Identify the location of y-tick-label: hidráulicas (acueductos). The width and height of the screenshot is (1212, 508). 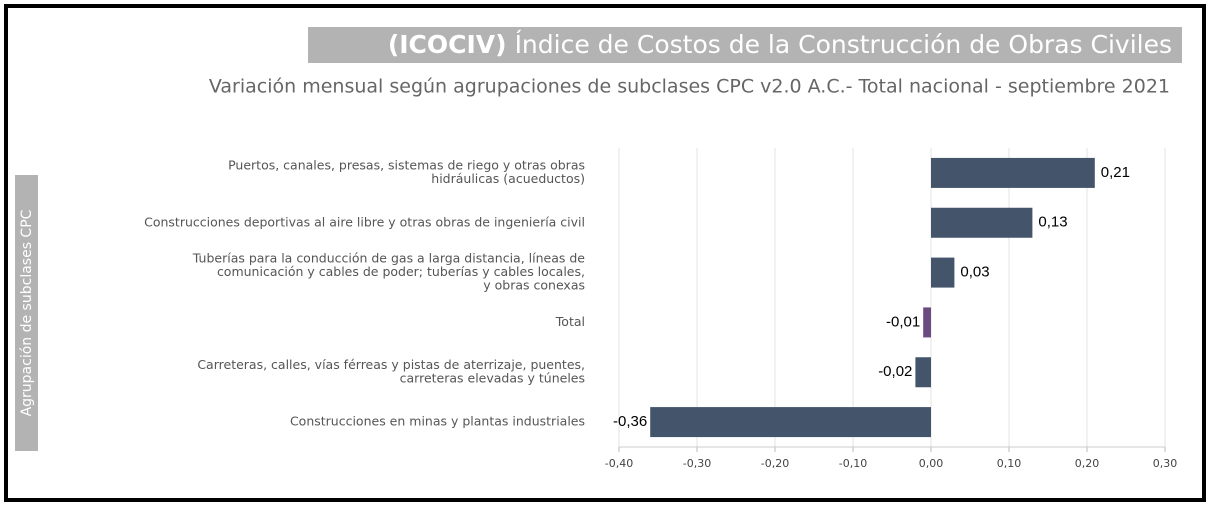
(508, 178).